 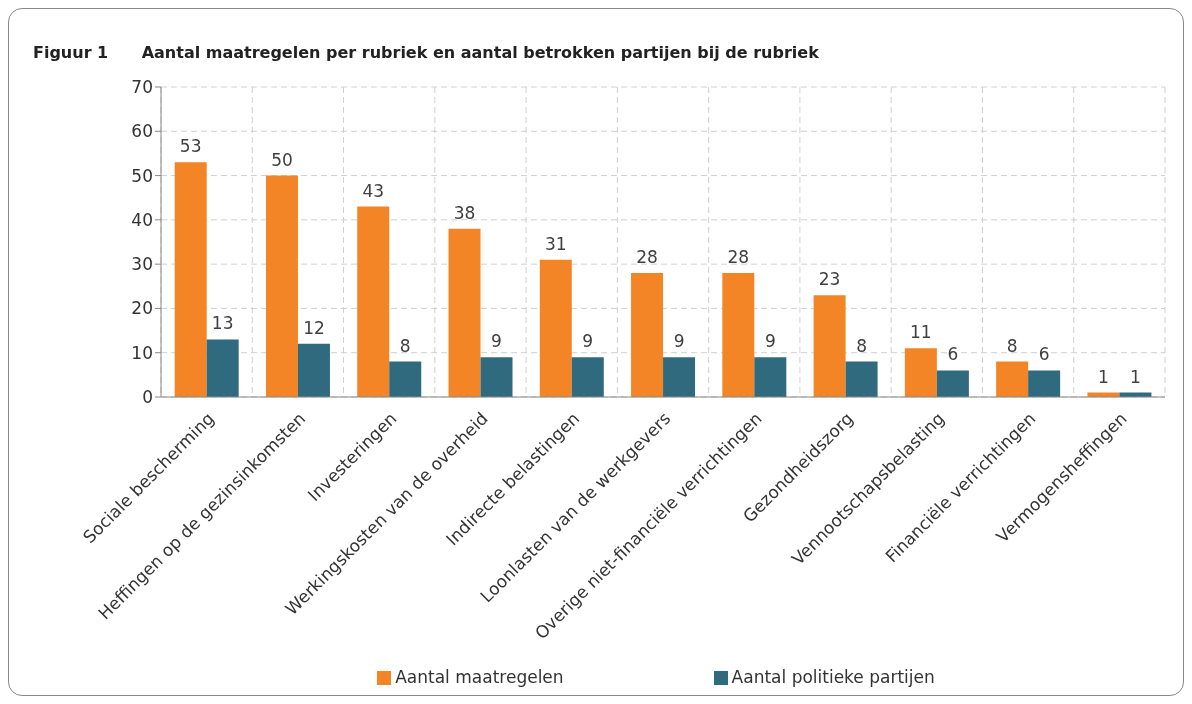 What do you see at coordinates (555, 243) in the screenshot?
I see `data-label: 31` at bounding box center [555, 243].